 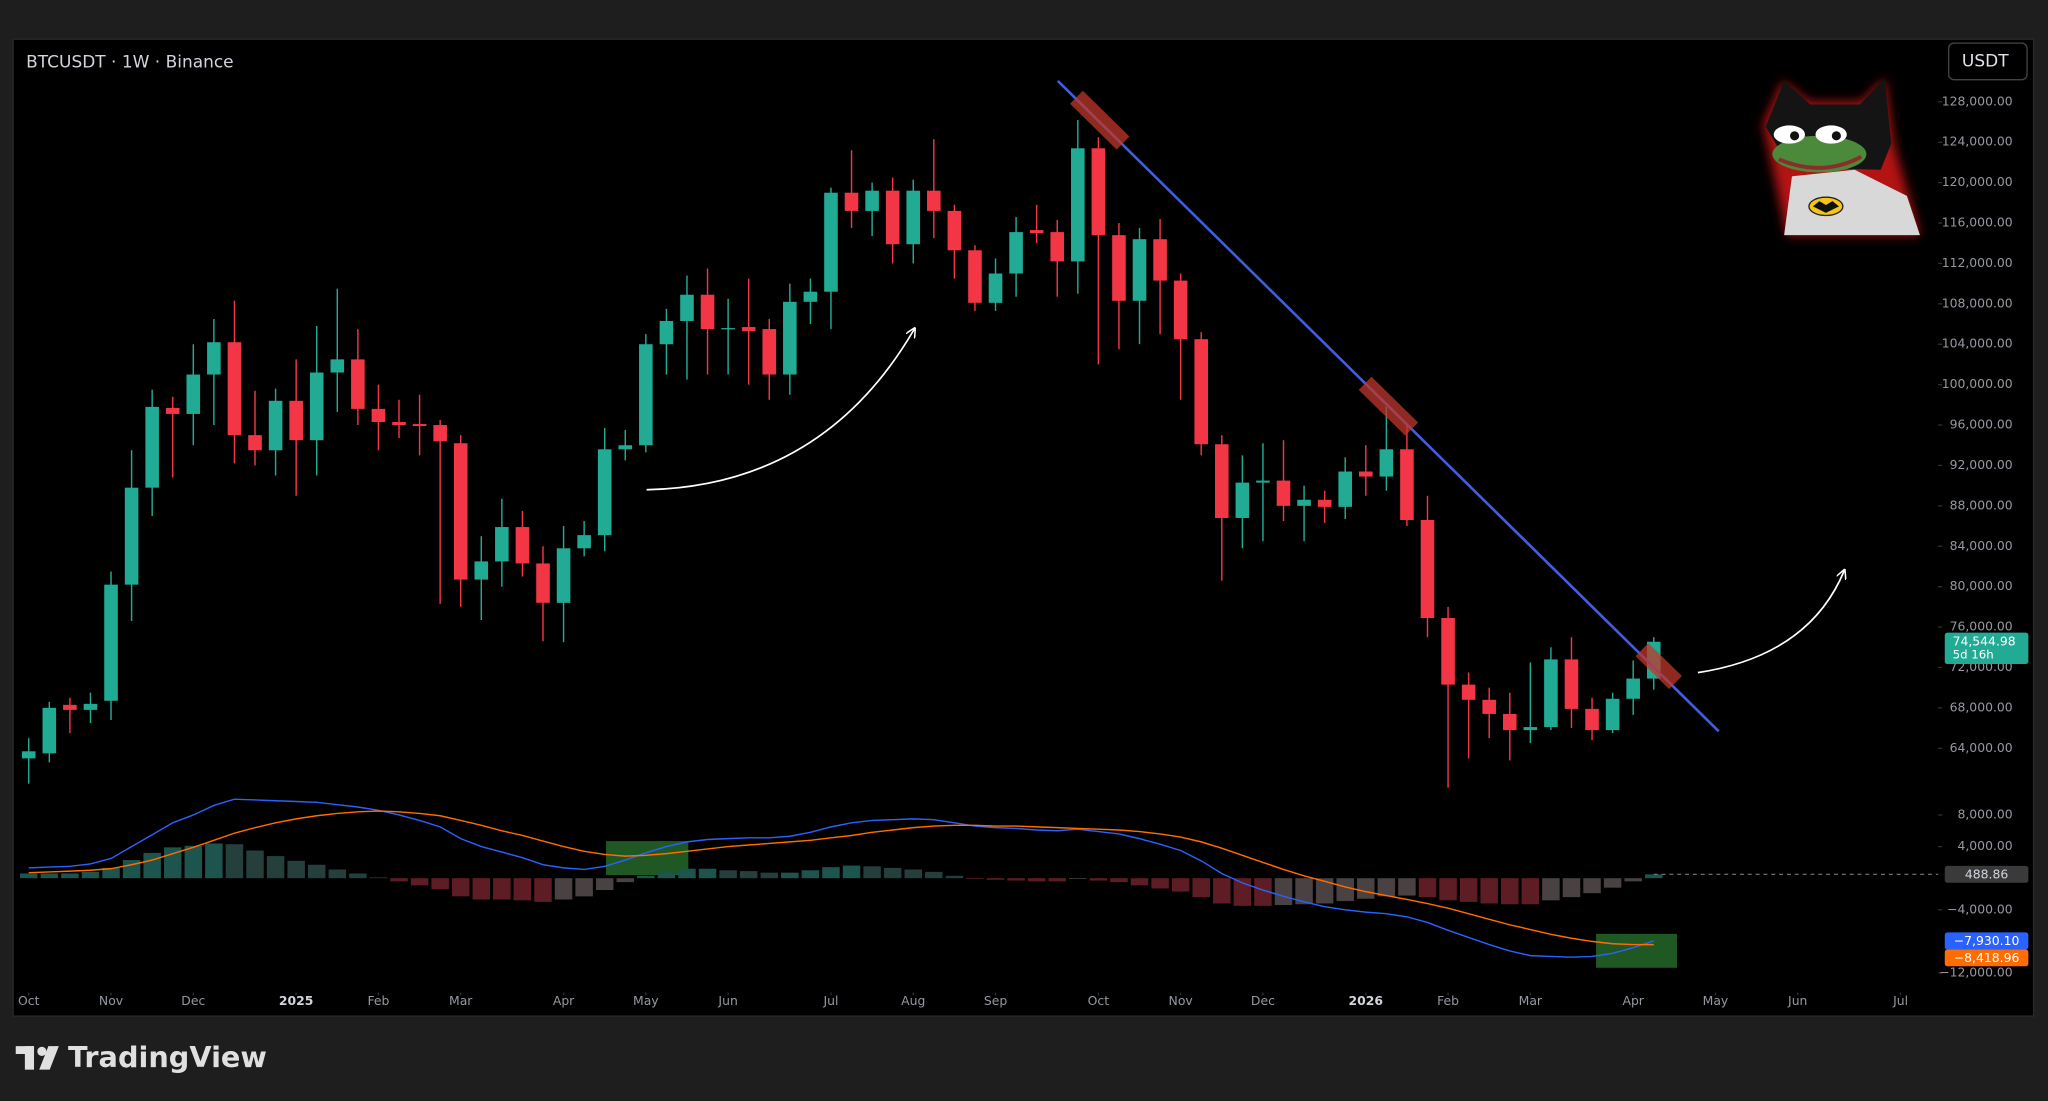 I want to click on x-tick-label: Mar, so click(x=461, y=1000).